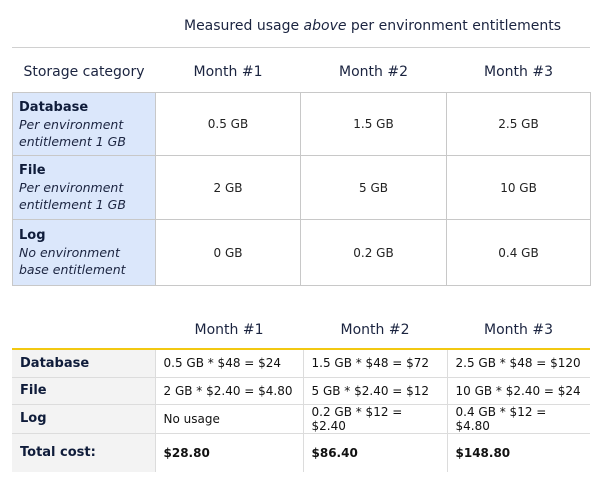  I want to click on category-note: No environment base entitlement, so click(72, 261).